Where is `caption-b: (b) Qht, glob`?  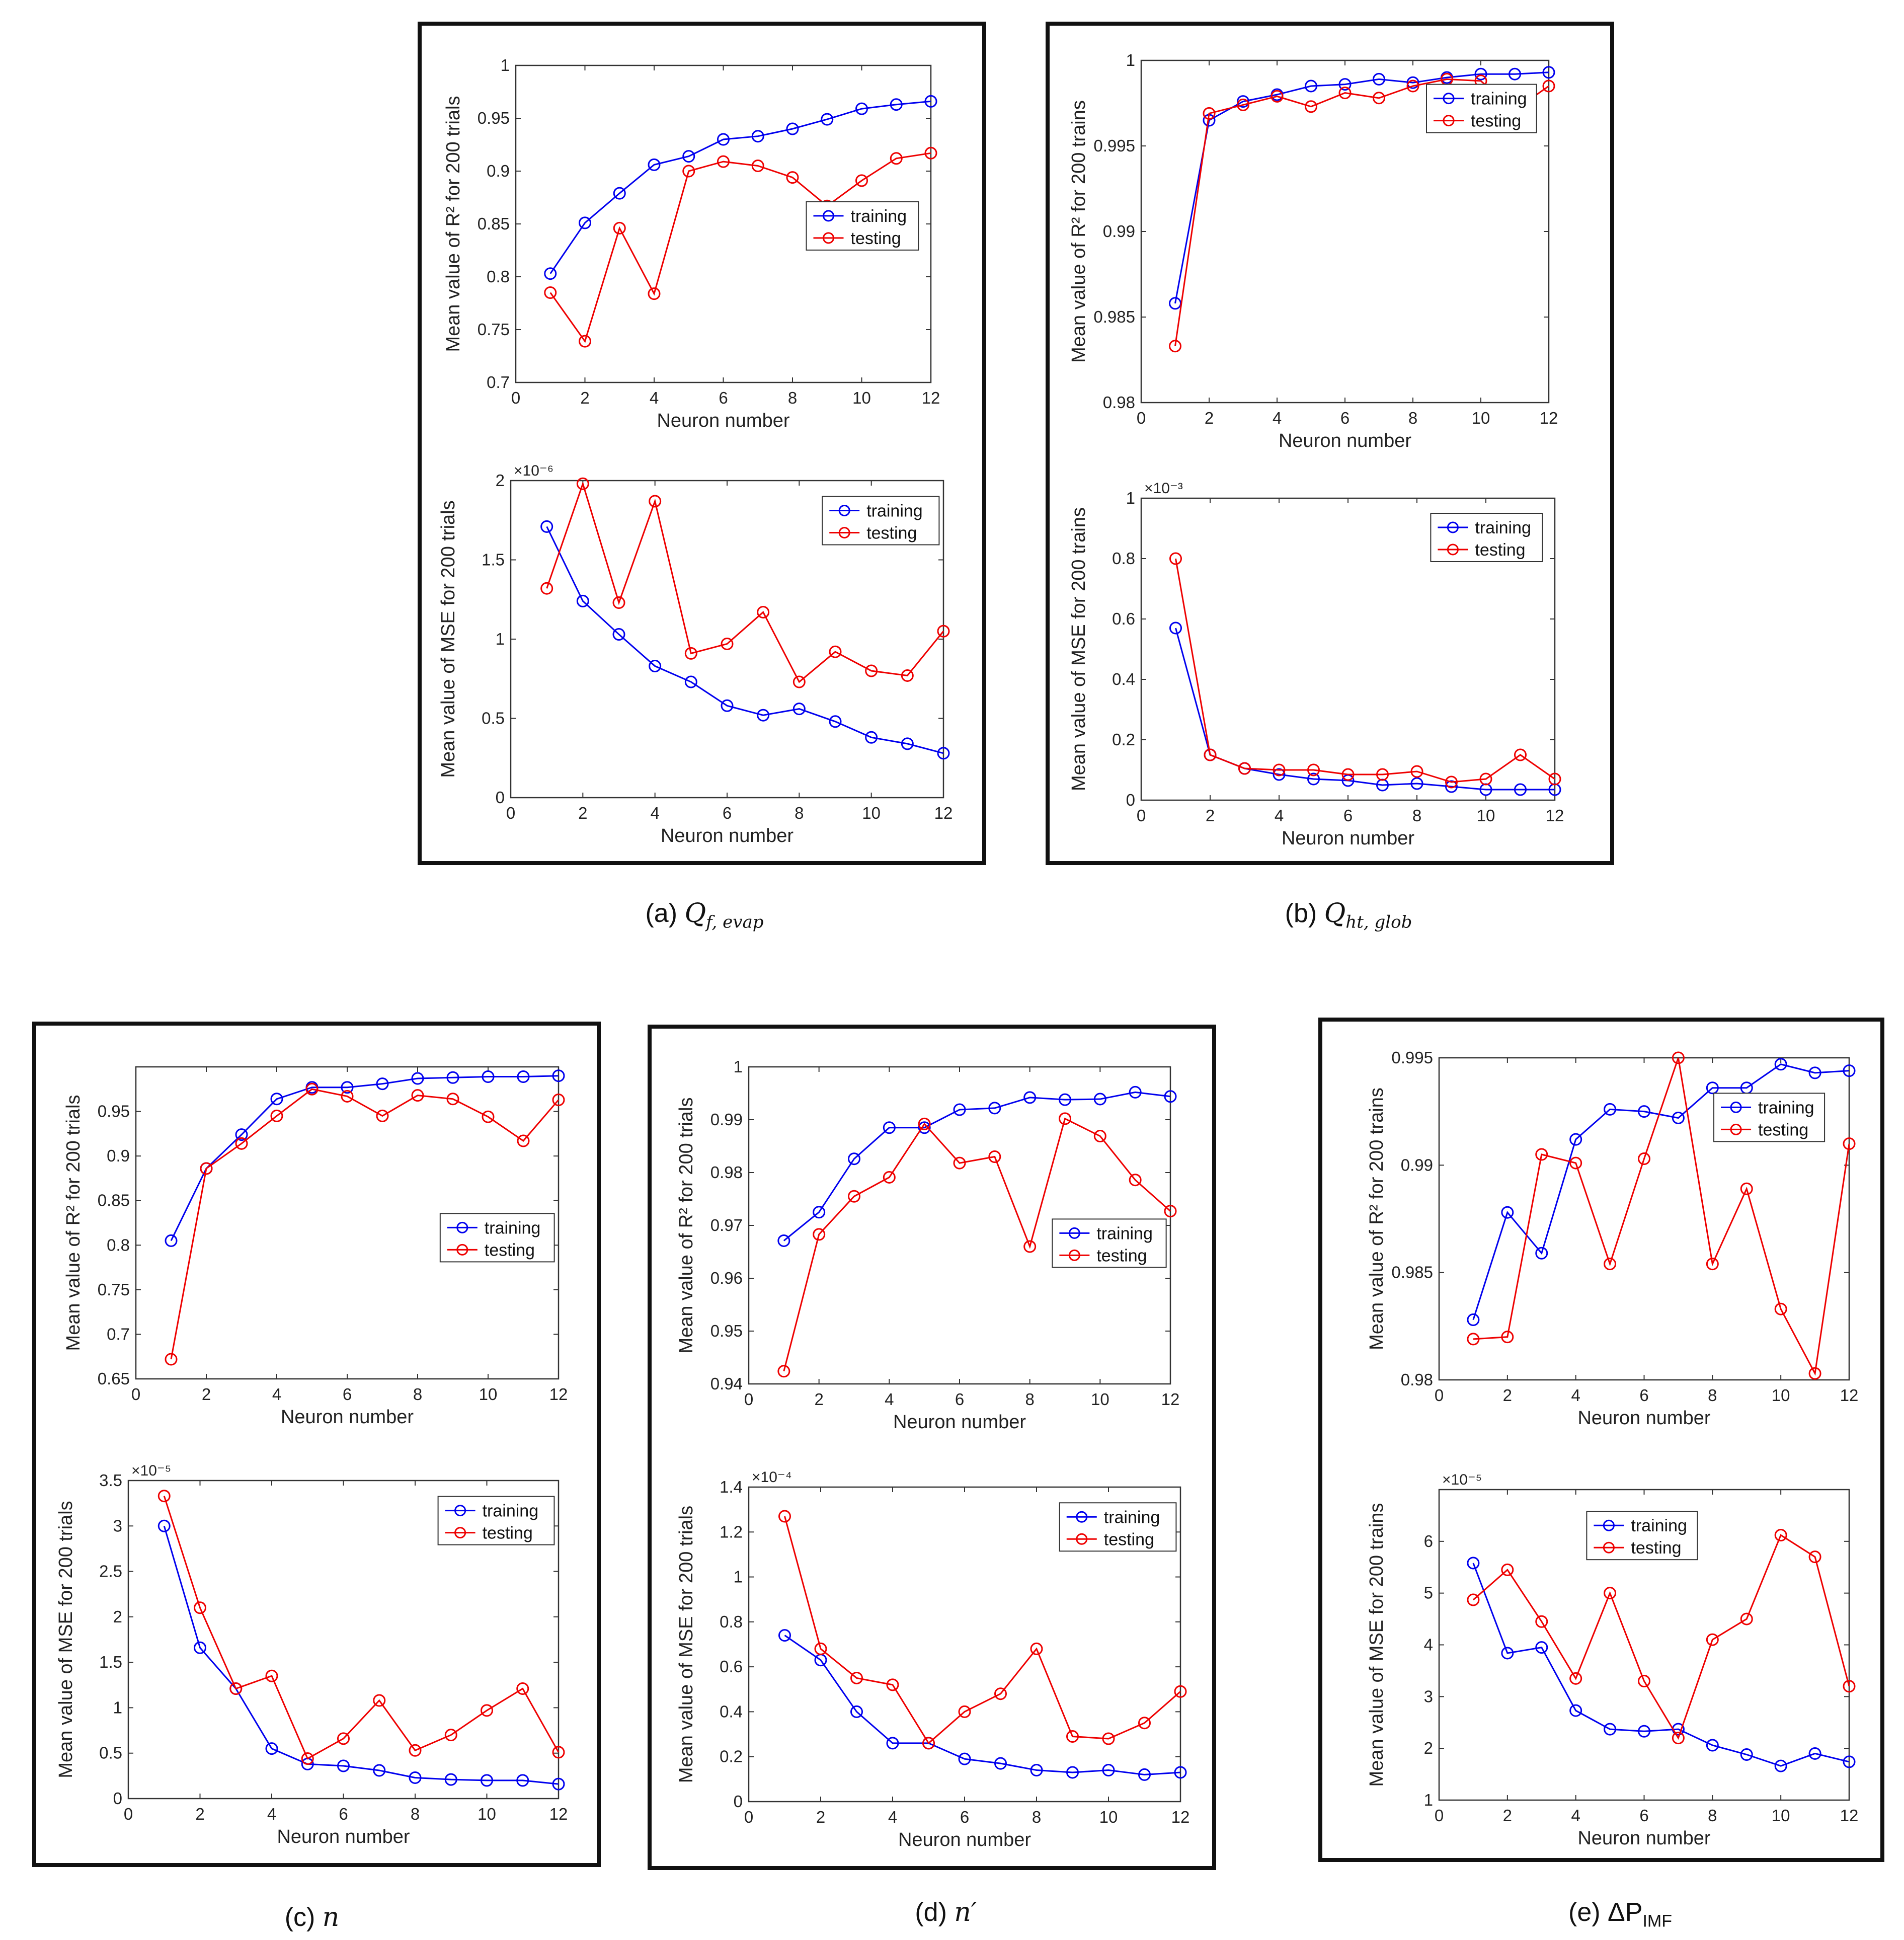 caption-b: (b) Qht, glob is located at coordinates (1348, 915).